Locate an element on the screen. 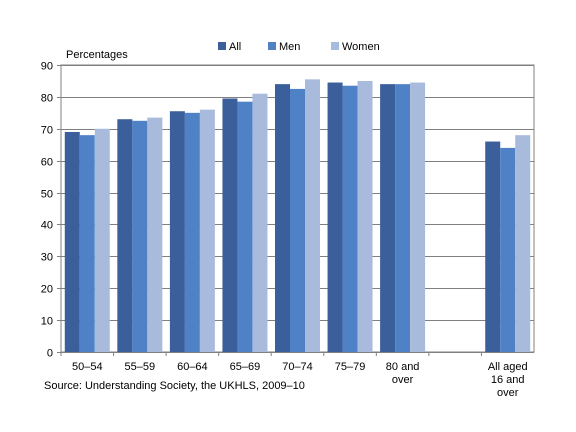 The width and height of the screenshot is (576, 432). x-tick-label: 50–54 is located at coordinates (87, 367).